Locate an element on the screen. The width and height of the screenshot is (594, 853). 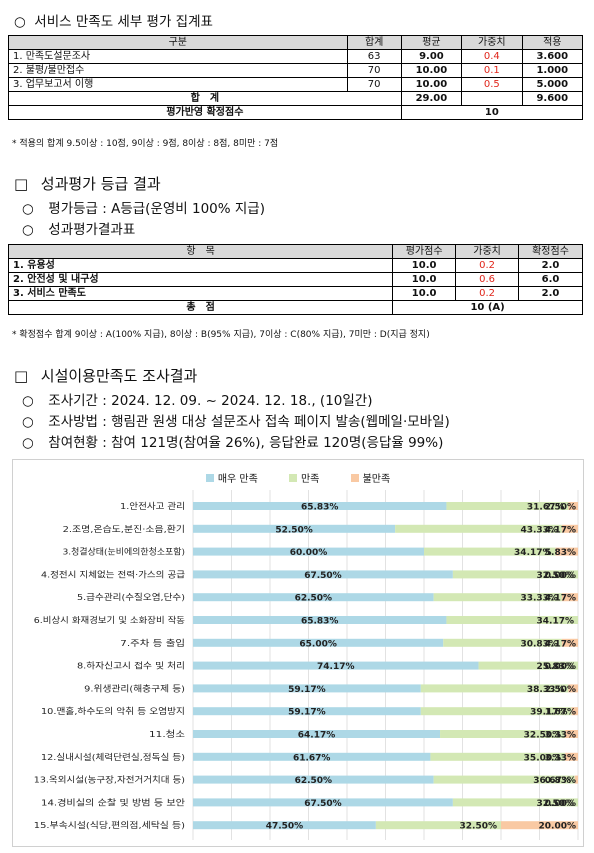
category-label: 13.옥외시설(농구장,자전거거치대 등) is located at coordinates (109, 780).